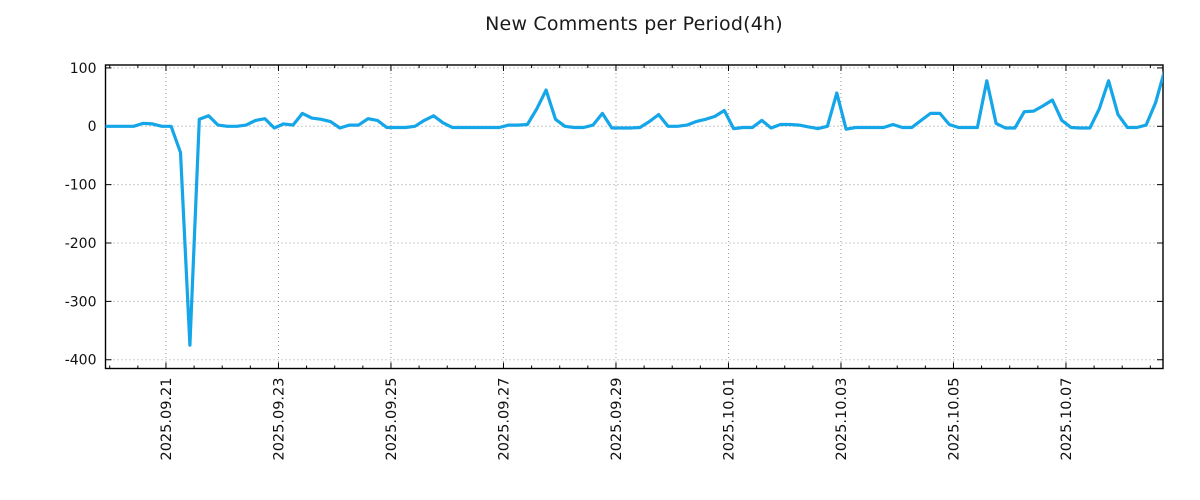 The height and width of the screenshot is (500, 1200). Describe the element at coordinates (954, 419) in the screenshot. I see `x-tick-label: 2025.10.05` at that location.